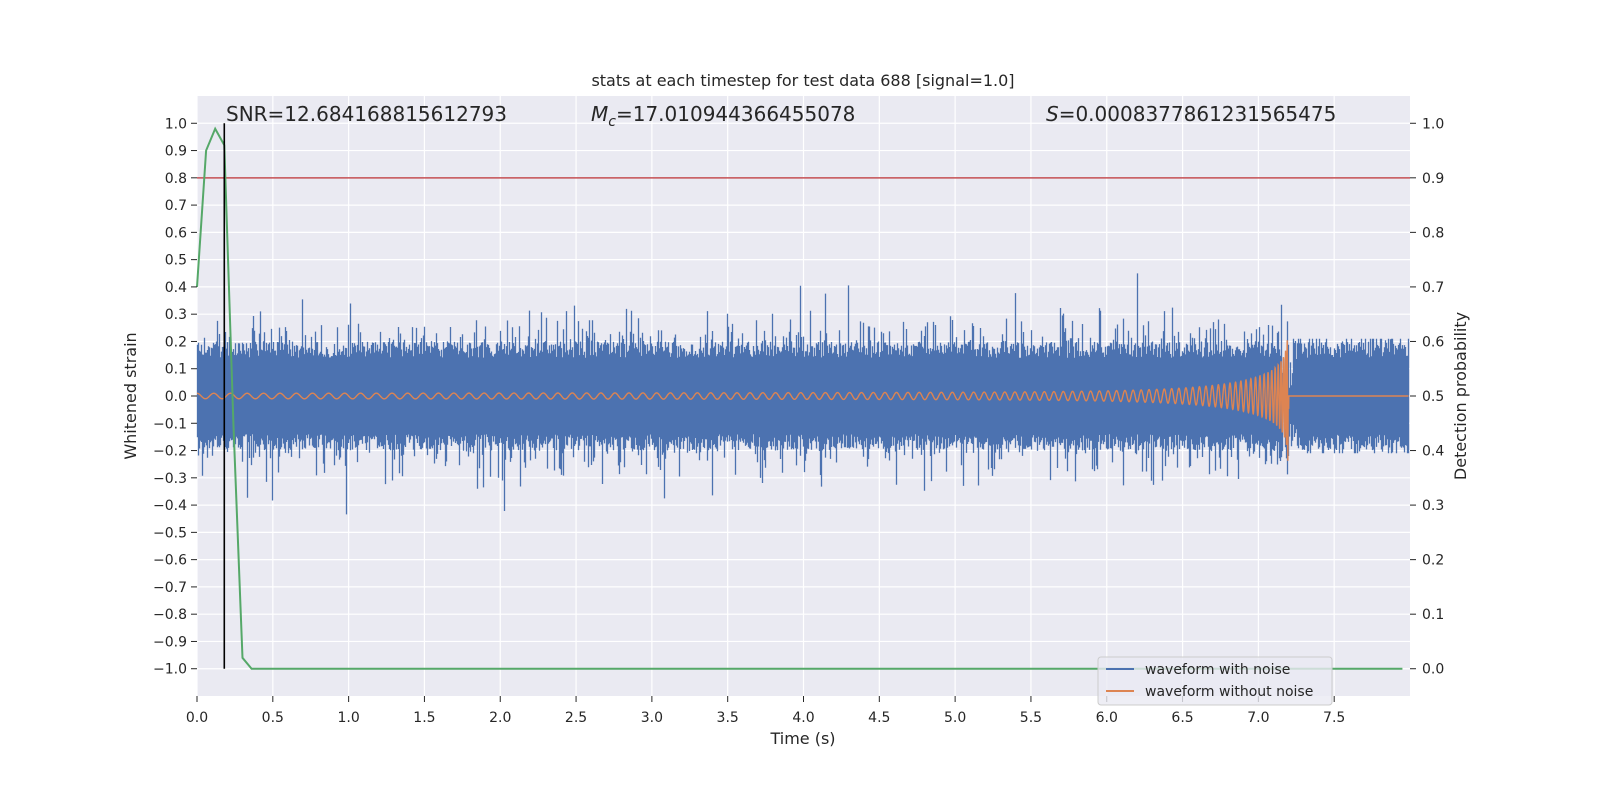 The width and height of the screenshot is (1600, 800). I want to click on y-left-tick-label: 0.4, so click(176, 288).